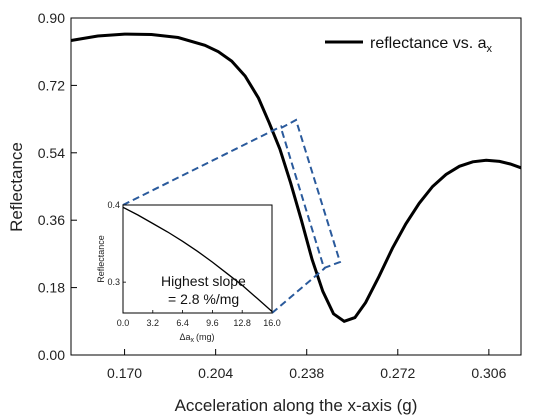 The image size is (550, 419). Describe the element at coordinates (212, 323) in the screenshot. I see `inset-x-tick-label: 9.6` at that location.